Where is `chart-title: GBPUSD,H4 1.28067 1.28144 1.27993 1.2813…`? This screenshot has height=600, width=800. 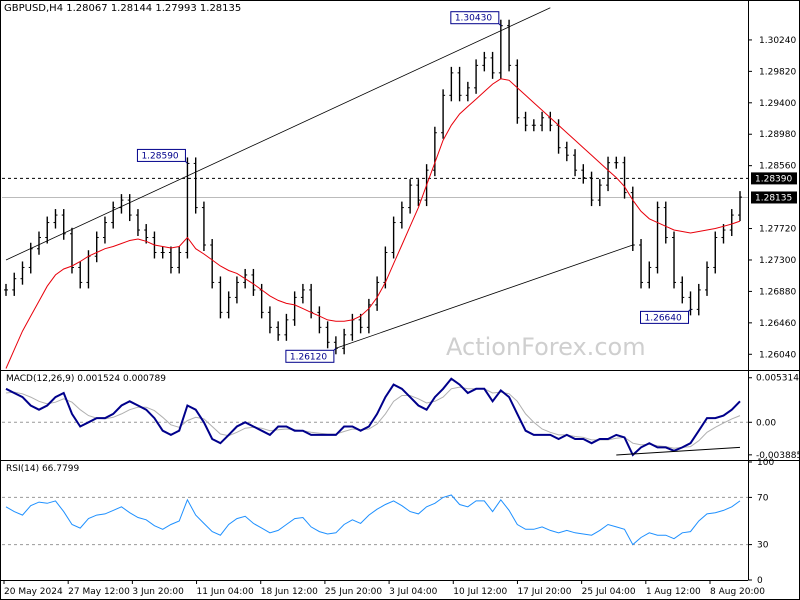
chart-title: GBPUSD,H4 1.28067 1.28144 1.27993 1.2813… is located at coordinates (122, 8).